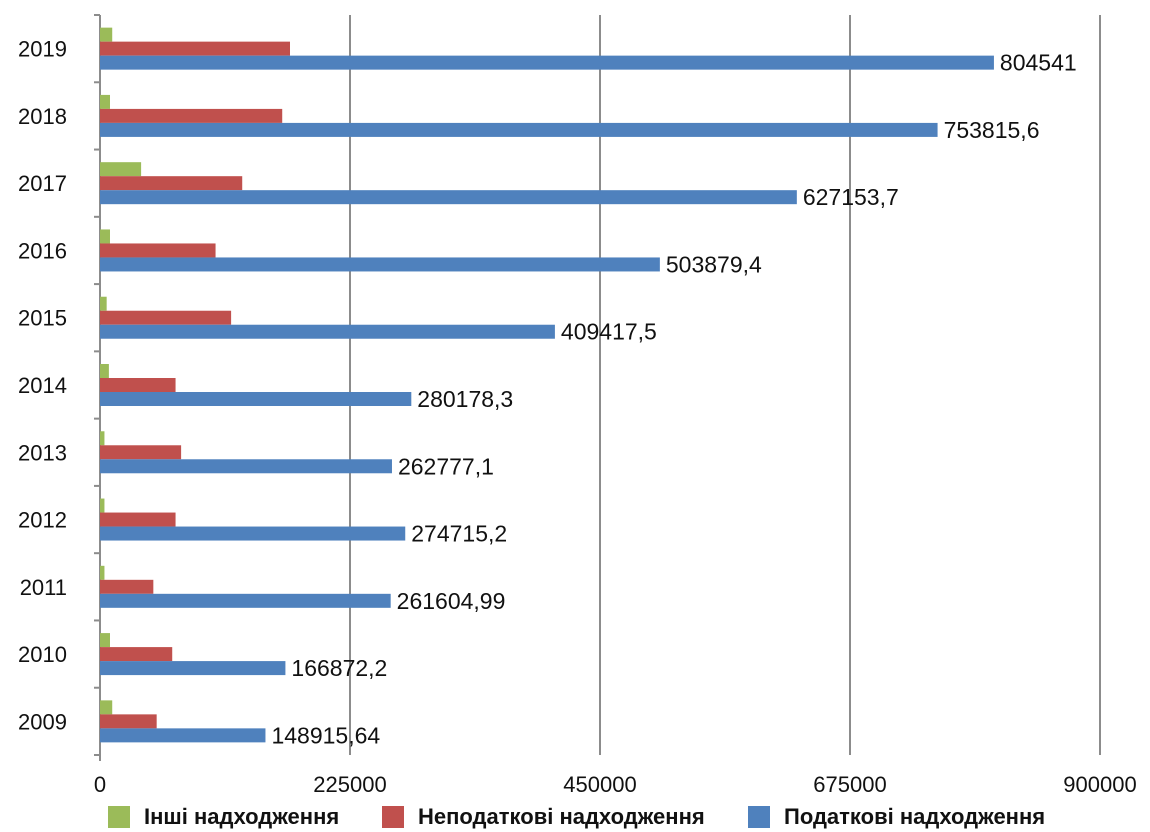  I want to click on x-tick-label: 225000, so click(349, 784).